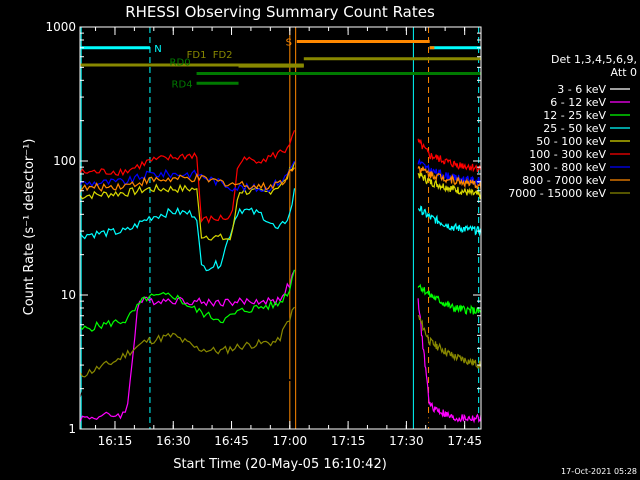 The width and height of the screenshot is (640, 480). I want to click on legend-header-1: Att 0, so click(624, 72).